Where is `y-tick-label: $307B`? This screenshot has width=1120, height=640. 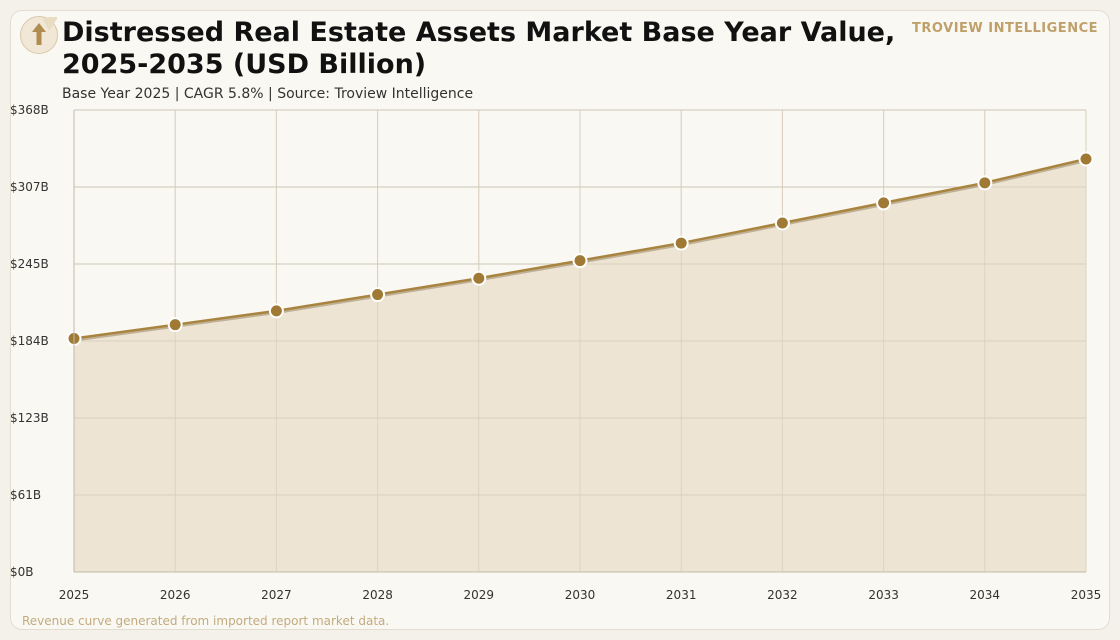 y-tick-label: $307B is located at coordinates (29, 187).